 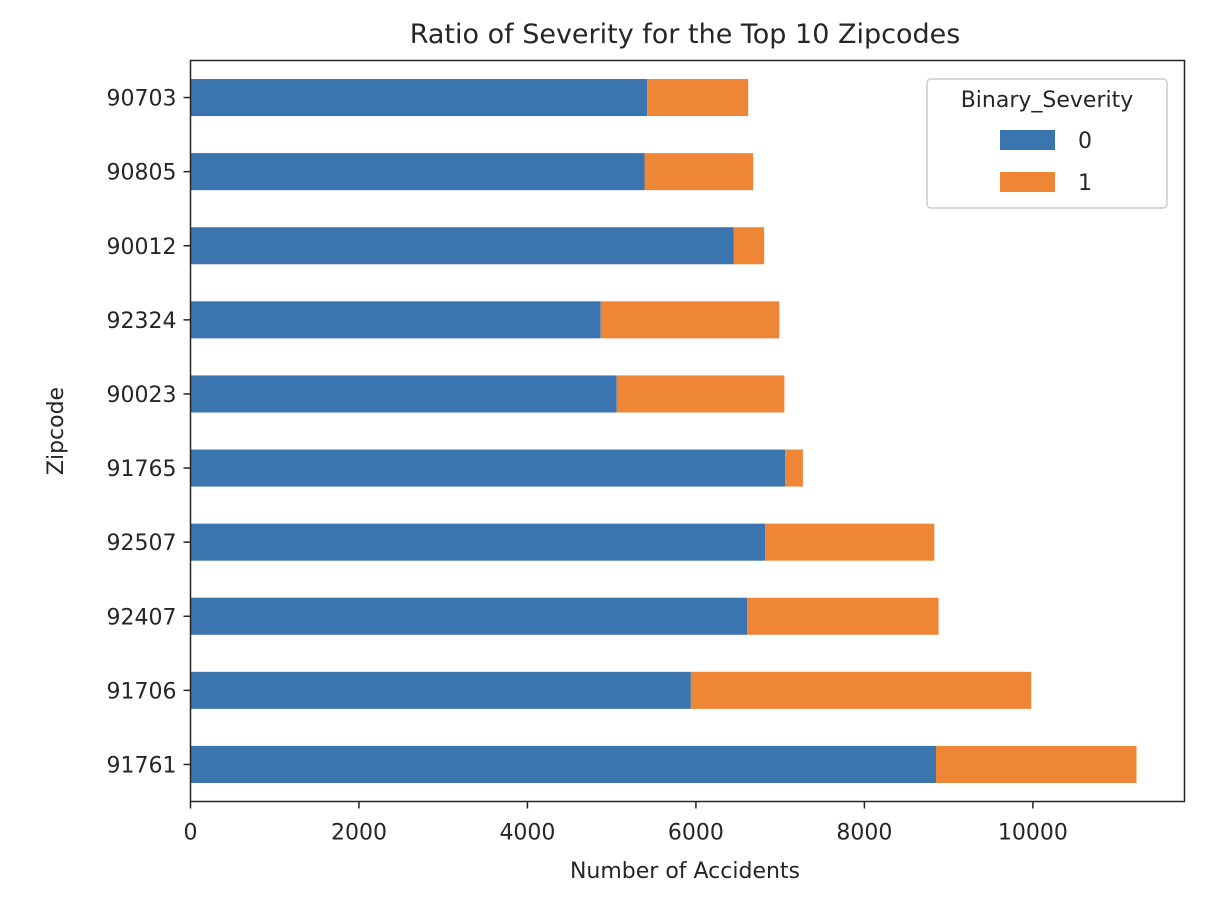 What do you see at coordinates (142, 469) in the screenshot?
I see `y-tick-label: 91765` at bounding box center [142, 469].